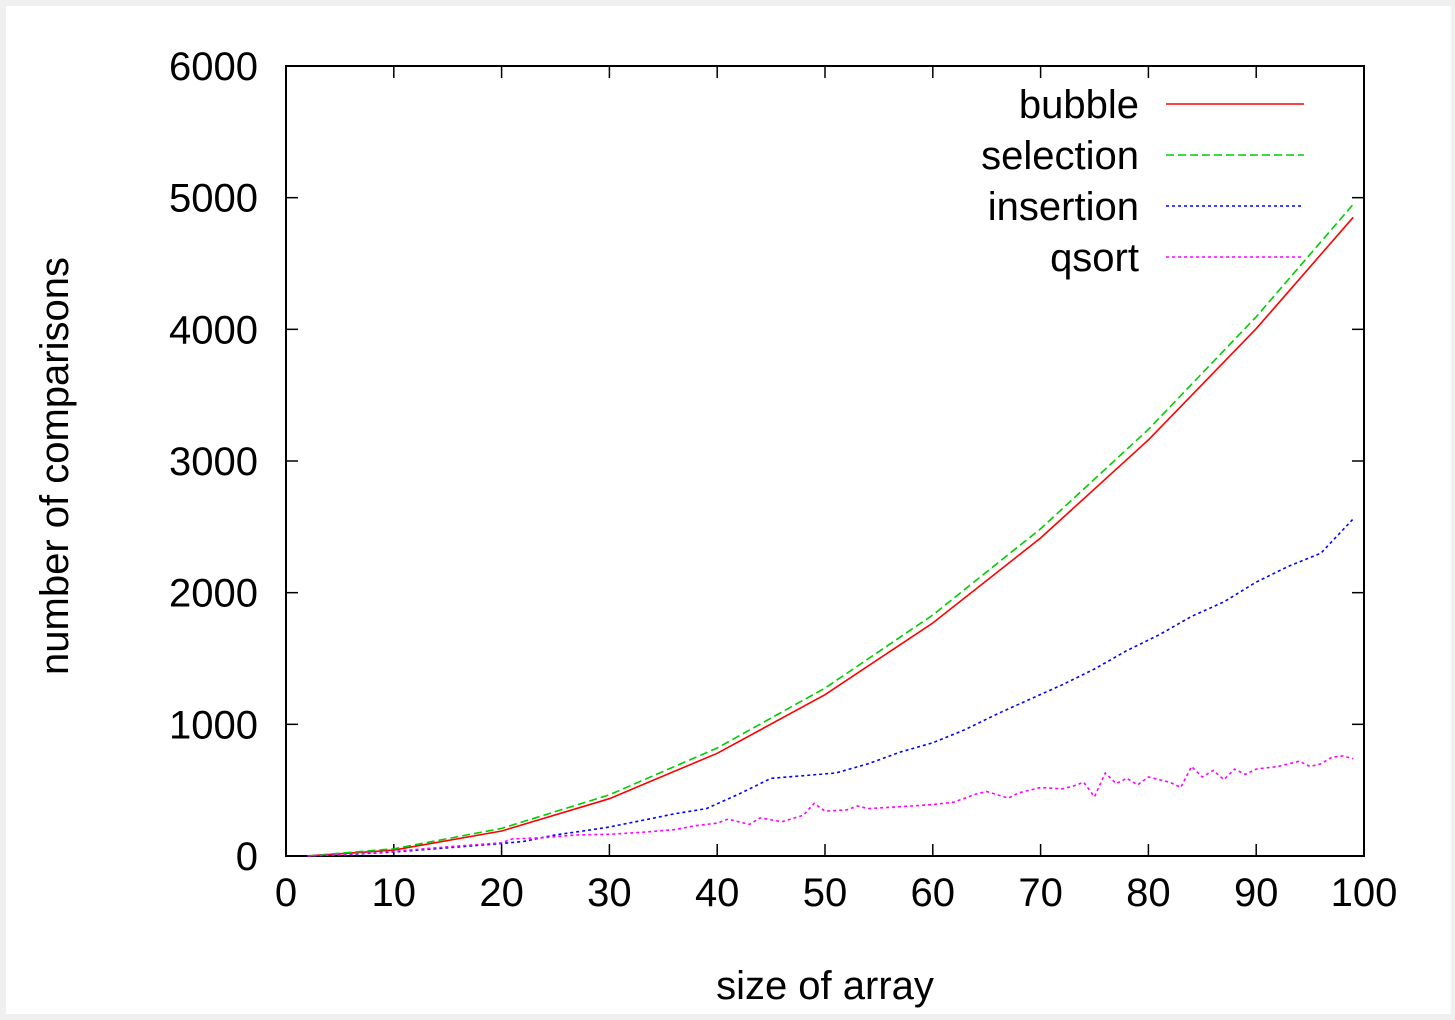  What do you see at coordinates (213, 199) in the screenshot?
I see `y-tick-label: 5000` at bounding box center [213, 199].